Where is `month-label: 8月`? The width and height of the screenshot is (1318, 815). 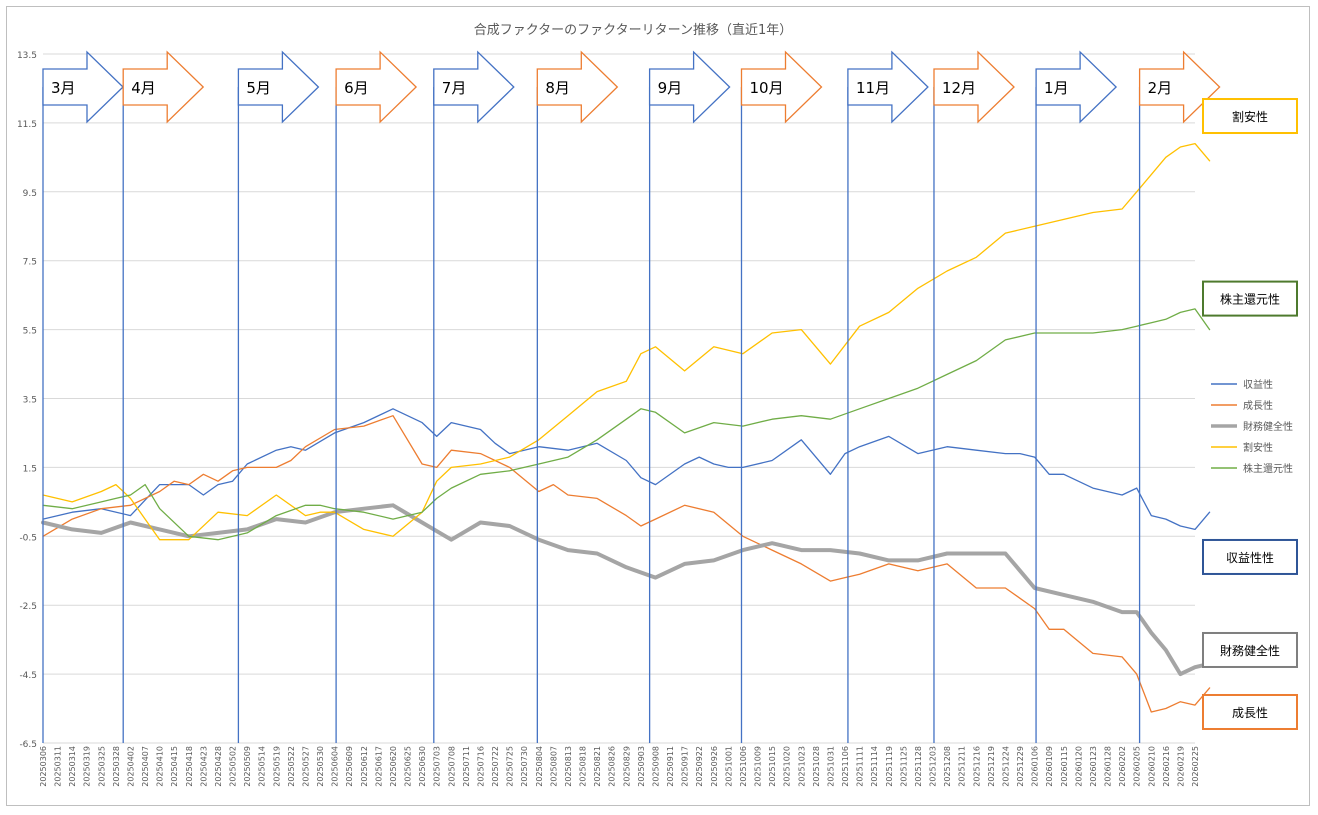 month-label: 8月 is located at coordinates (557, 88).